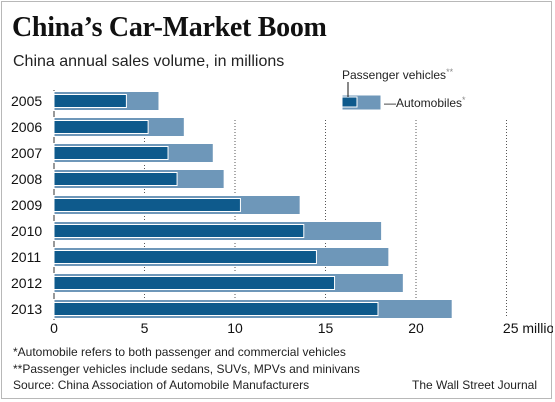 This screenshot has width=555, height=402. What do you see at coordinates (54, 328) in the screenshot?
I see `x-tick-label-0: 0` at bounding box center [54, 328].